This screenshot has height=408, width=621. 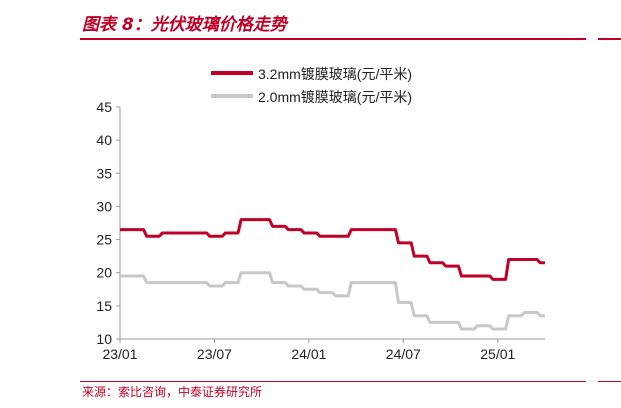 What do you see at coordinates (497, 354) in the screenshot?
I see `x-tick-label: 25/01` at bounding box center [497, 354].